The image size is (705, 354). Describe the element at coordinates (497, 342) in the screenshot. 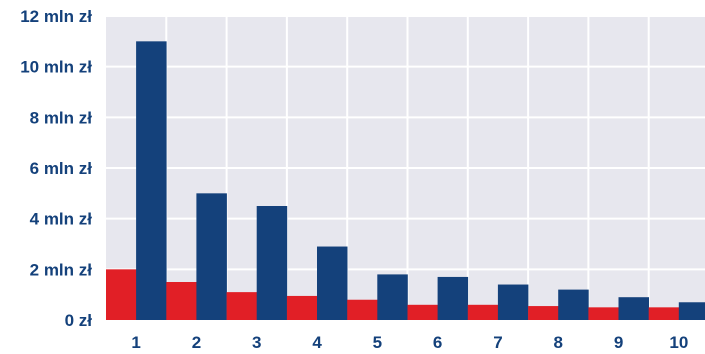

I see `x-tick-label: 7` at that location.